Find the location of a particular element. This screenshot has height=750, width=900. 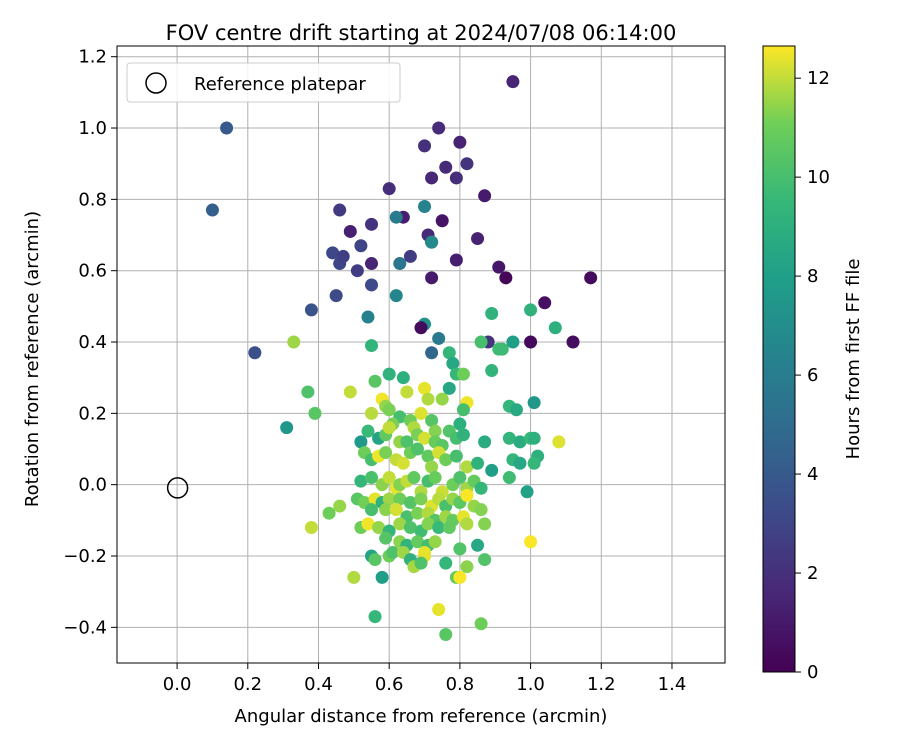

colorbar-tick-label: 4 is located at coordinates (812, 474).